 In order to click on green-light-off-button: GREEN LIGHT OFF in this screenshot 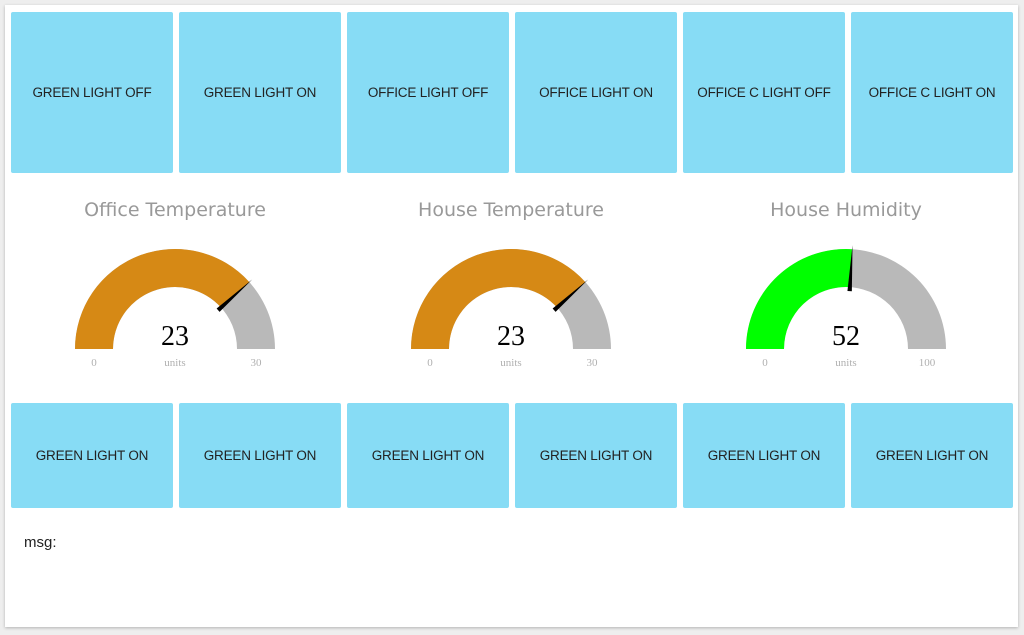, I will do `click(92, 92)`.